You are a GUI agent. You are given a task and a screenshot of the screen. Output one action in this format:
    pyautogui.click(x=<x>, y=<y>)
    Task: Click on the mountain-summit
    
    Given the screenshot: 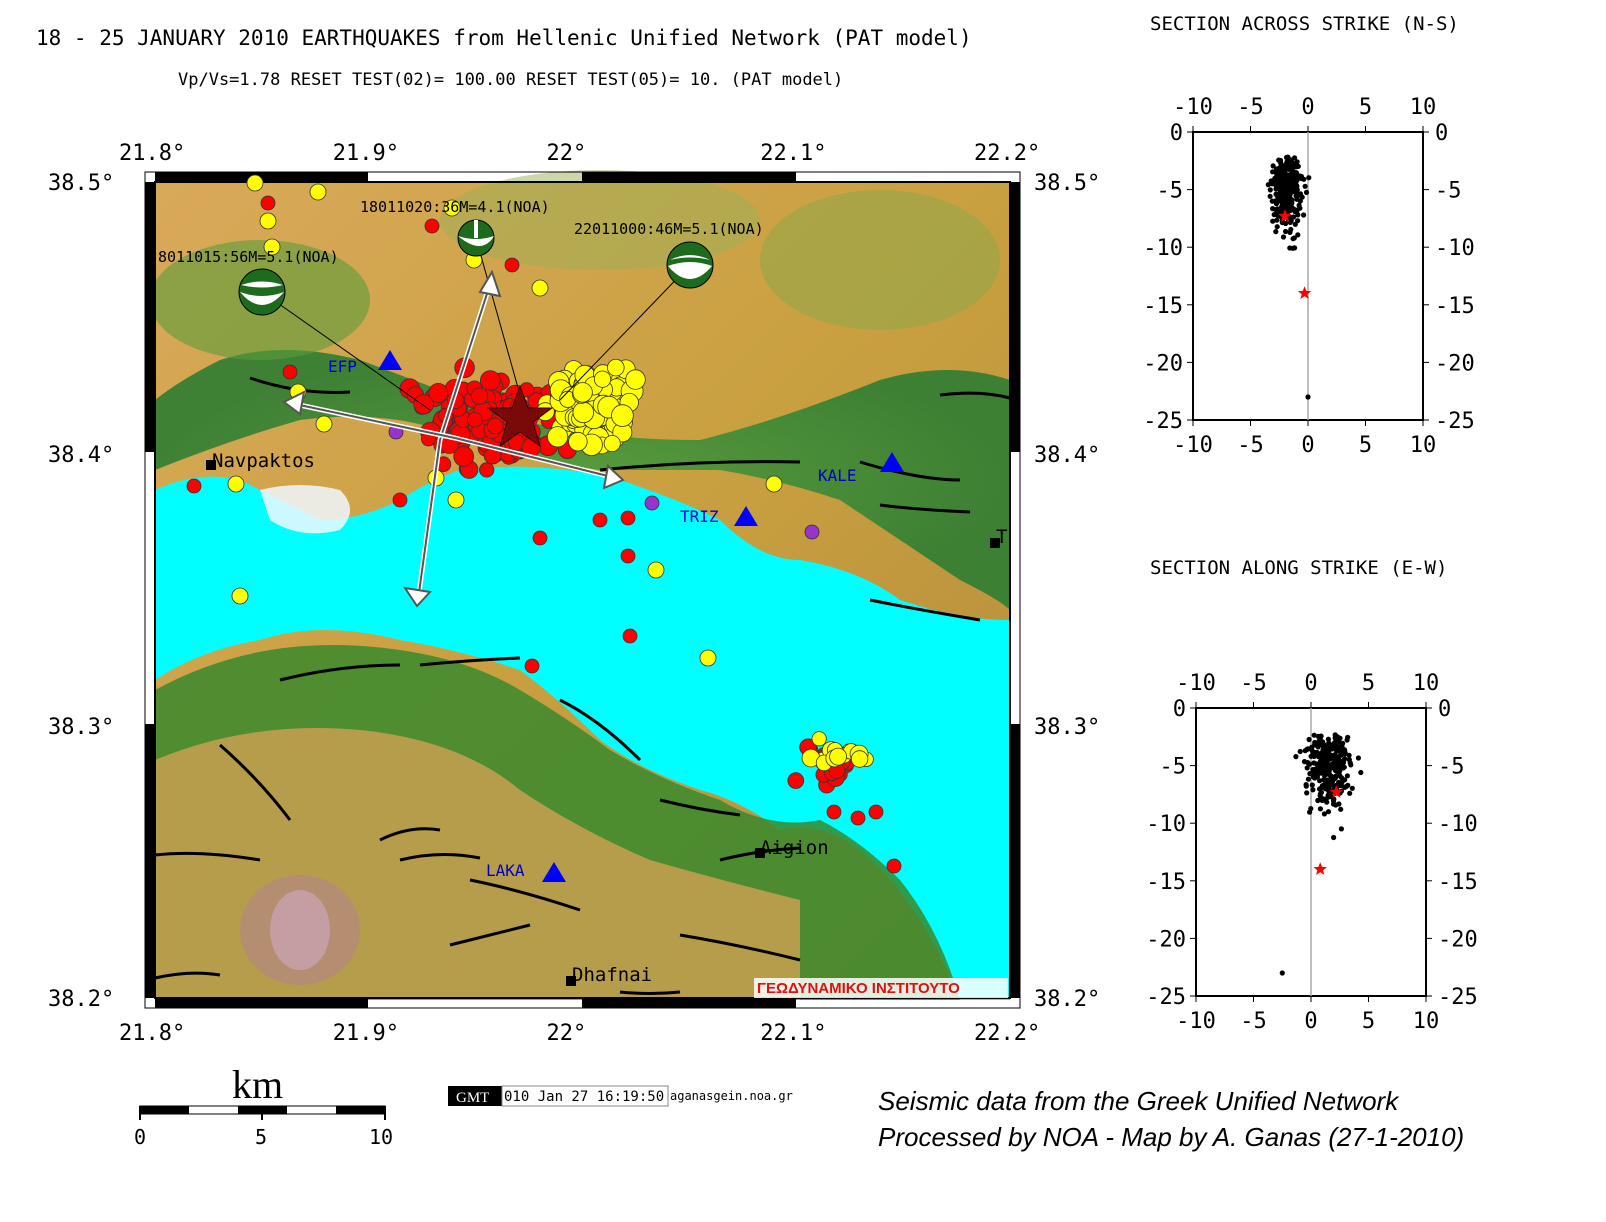 What is the action you would take?
    pyautogui.click(x=300, y=930)
    